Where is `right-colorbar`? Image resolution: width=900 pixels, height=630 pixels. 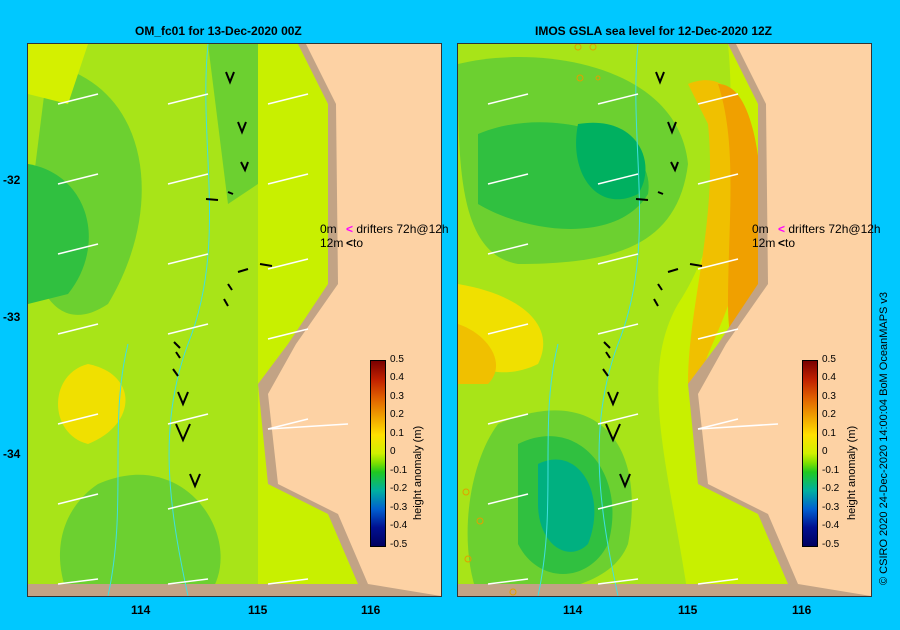
right-colorbar is located at coordinates (810, 453).